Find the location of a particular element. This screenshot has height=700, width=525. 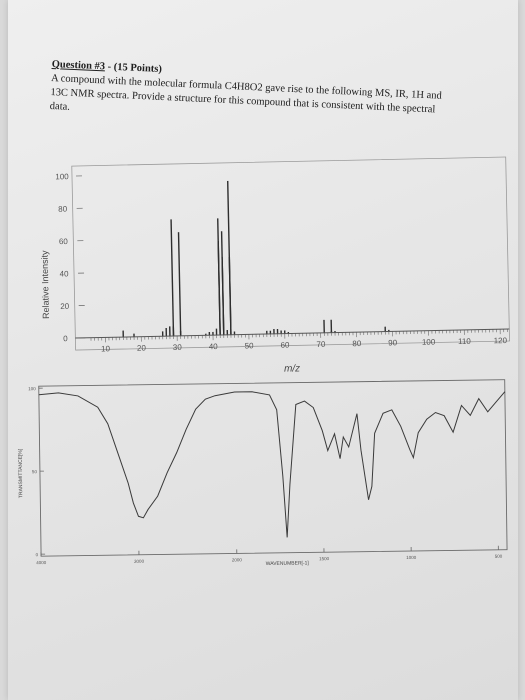

ms-y-tick-label: 80 is located at coordinates (63, 209).